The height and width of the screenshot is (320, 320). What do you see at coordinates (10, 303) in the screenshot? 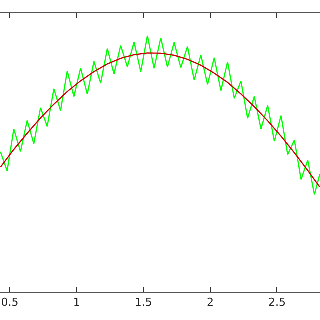
I see `x-tick-label: 0.5` at bounding box center [10, 303].